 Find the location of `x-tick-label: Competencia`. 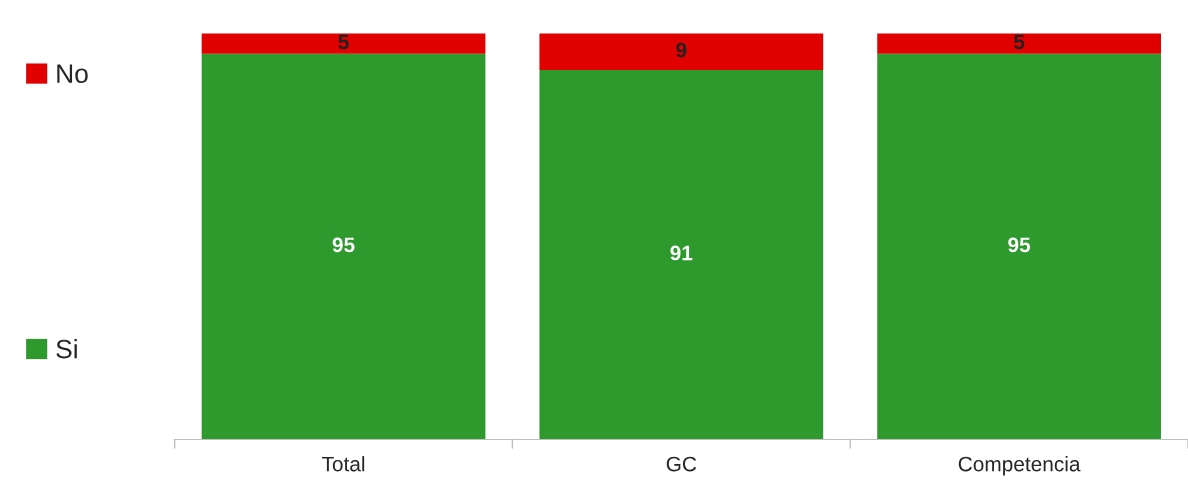

x-tick-label: Competencia is located at coordinates (1019, 466).